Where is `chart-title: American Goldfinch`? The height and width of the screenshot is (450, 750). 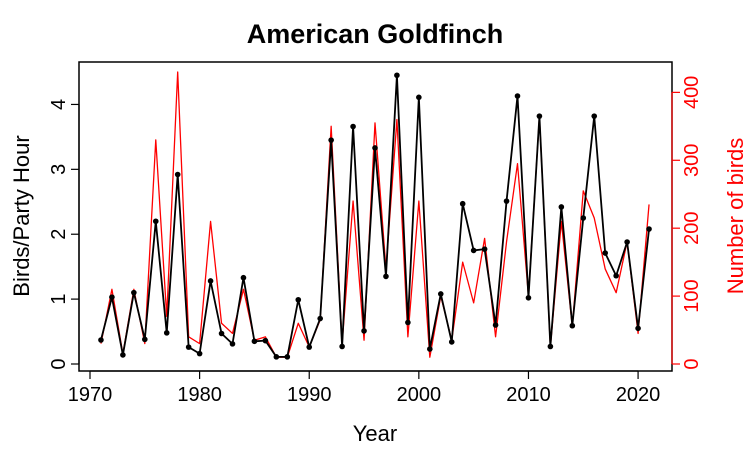
chart-title: American Goldfinch is located at coordinates (375, 34).